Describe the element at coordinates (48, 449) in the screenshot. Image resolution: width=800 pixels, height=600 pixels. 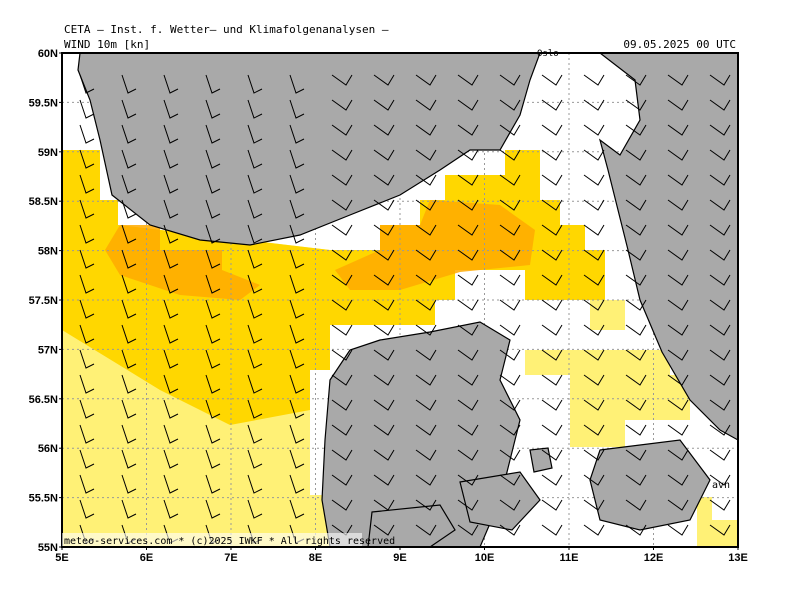
I see `lat-label: 56N` at that location.